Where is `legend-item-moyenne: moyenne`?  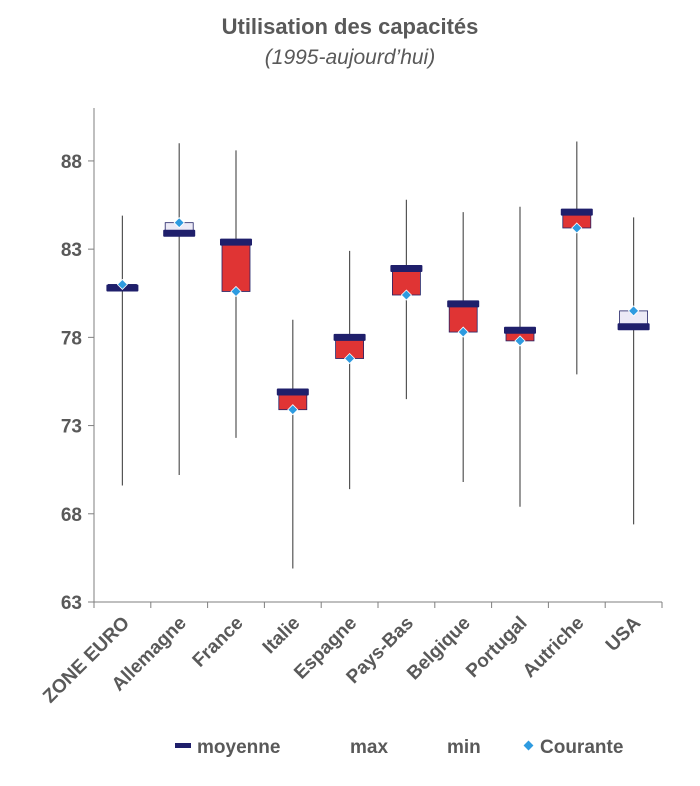
legend-item-moyenne: moyenne is located at coordinates (227, 748).